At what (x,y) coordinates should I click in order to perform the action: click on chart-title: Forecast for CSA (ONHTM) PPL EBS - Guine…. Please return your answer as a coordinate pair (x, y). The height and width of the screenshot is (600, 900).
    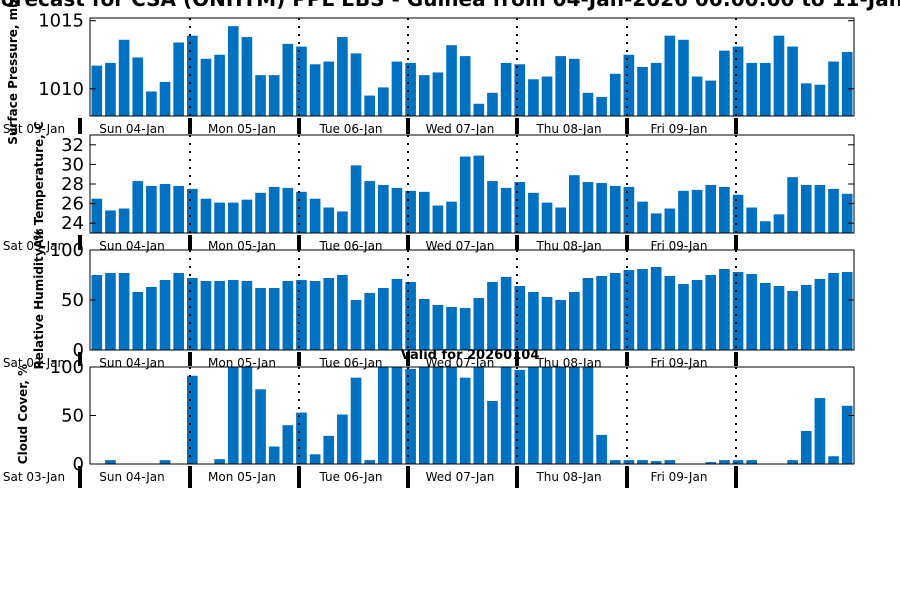
    Looking at the image, I should click on (450, 5).